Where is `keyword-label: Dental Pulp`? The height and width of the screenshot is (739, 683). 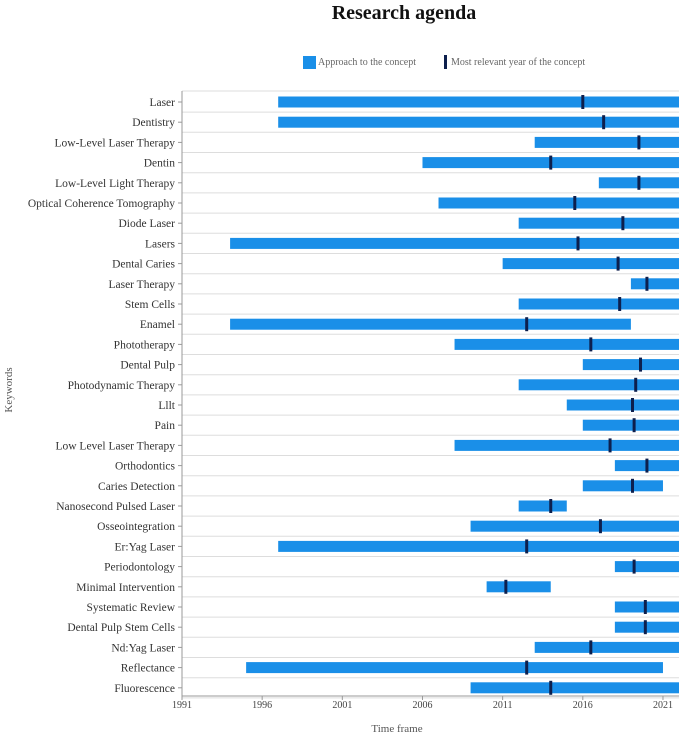
keyword-label: Dental Pulp is located at coordinates (147, 366).